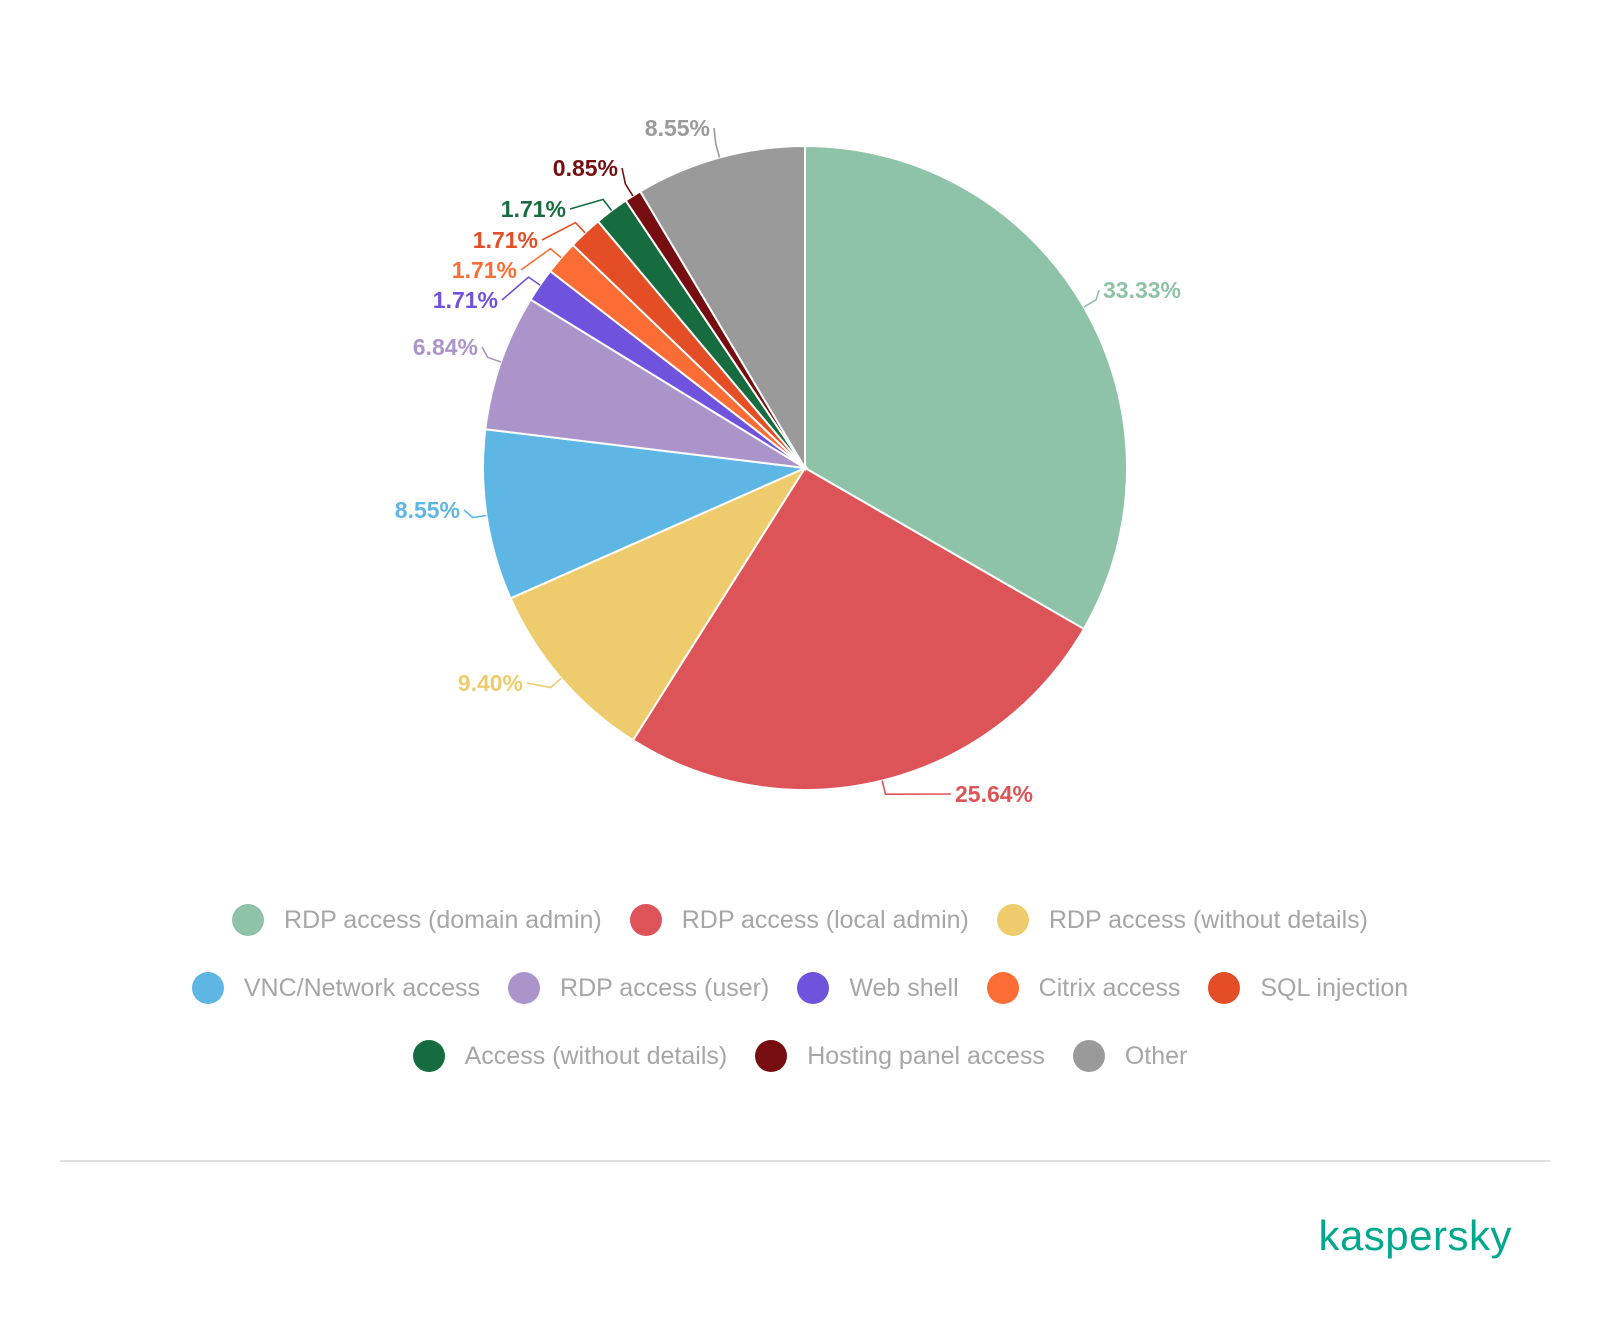 Image resolution: width=1600 pixels, height=1318 pixels. I want to click on legend-label: Other, so click(1156, 1055).